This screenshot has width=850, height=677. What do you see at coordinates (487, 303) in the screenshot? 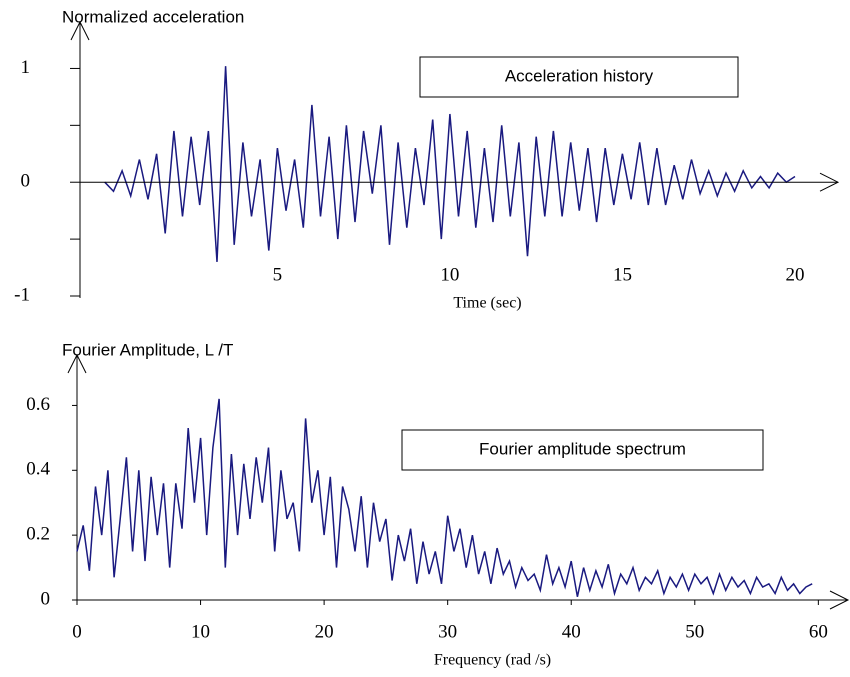
I see `x-axis-label: Time (sec)` at bounding box center [487, 303].